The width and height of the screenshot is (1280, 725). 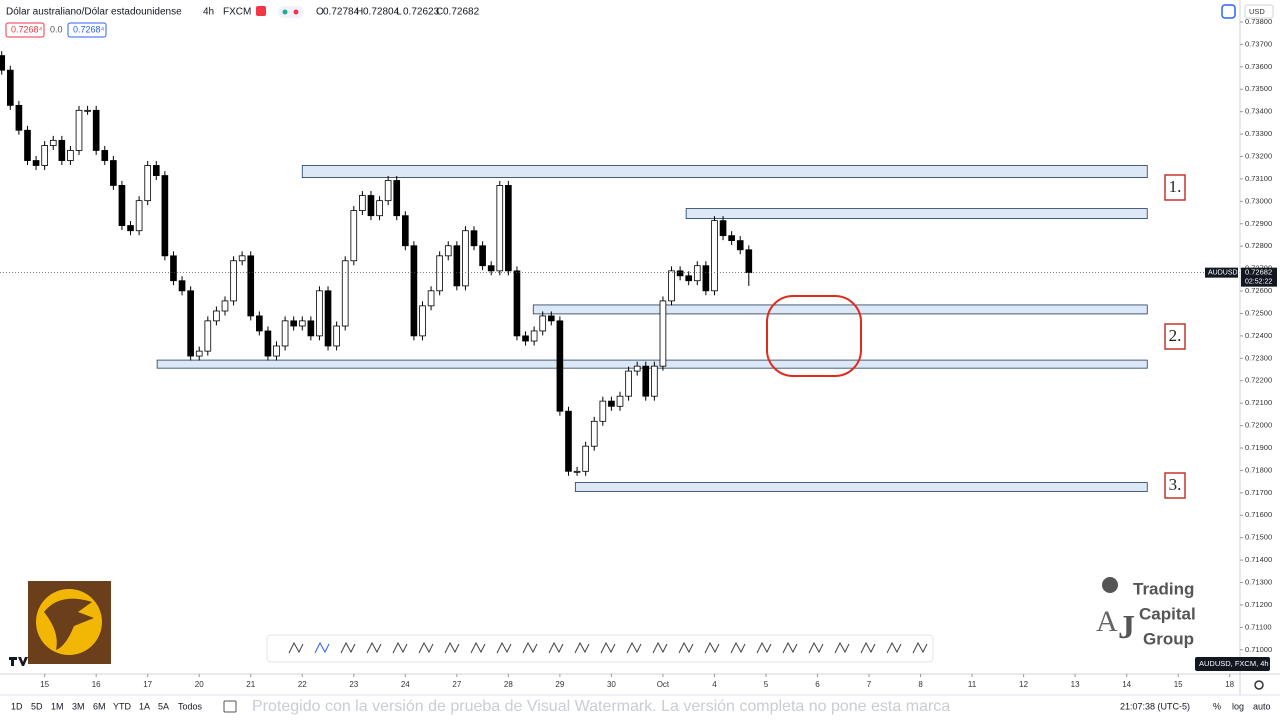 What do you see at coordinates (99, 706) in the screenshot?
I see `range-button: 6M` at bounding box center [99, 706].